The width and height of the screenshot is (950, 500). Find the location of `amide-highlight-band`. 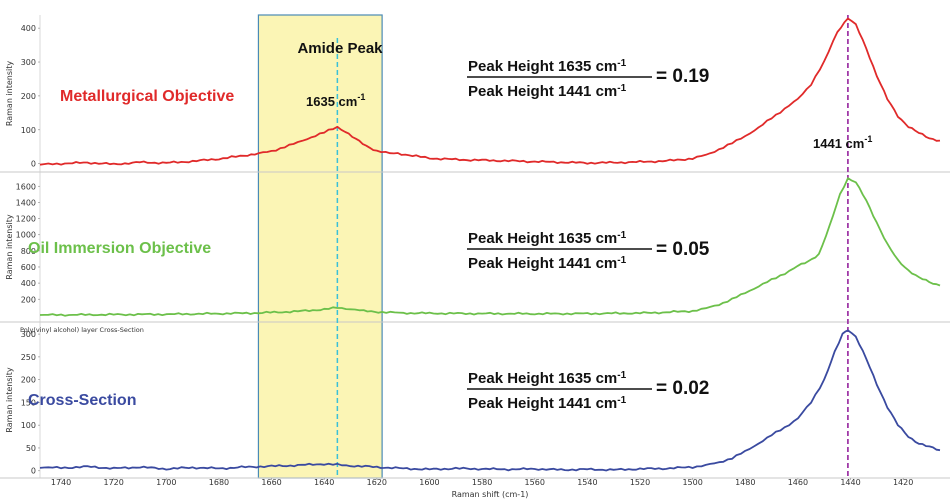

amide-highlight-band is located at coordinates (320, 246).